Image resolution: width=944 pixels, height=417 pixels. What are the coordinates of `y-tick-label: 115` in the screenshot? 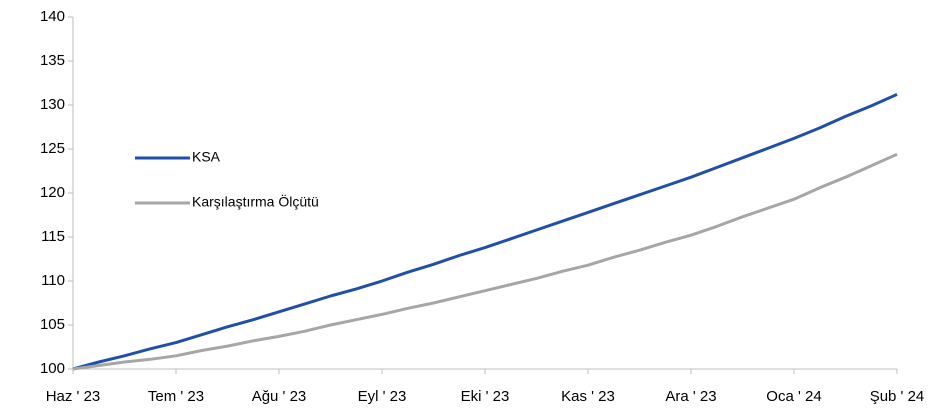 It's located at (53, 236).